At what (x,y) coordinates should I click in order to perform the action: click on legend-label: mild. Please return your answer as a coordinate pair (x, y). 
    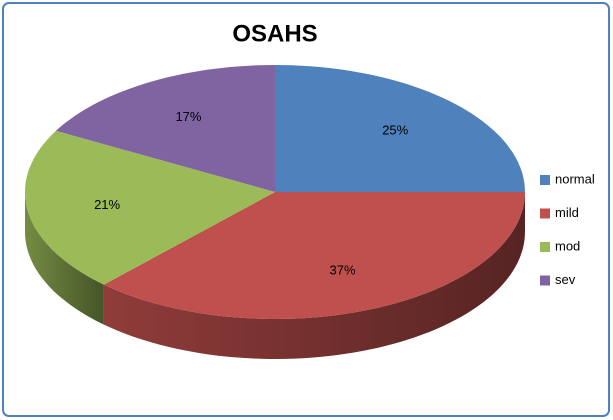
    Looking at the image, I should click on (567, 212).